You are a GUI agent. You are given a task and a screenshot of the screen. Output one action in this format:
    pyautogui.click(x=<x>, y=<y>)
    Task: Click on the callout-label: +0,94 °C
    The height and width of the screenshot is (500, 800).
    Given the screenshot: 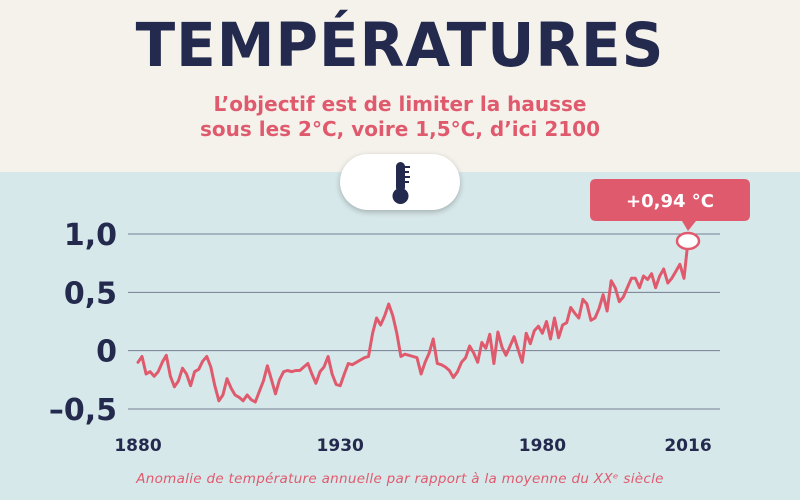 What is the action you would take?
    pyautogui.click(x=670, y=201)
    